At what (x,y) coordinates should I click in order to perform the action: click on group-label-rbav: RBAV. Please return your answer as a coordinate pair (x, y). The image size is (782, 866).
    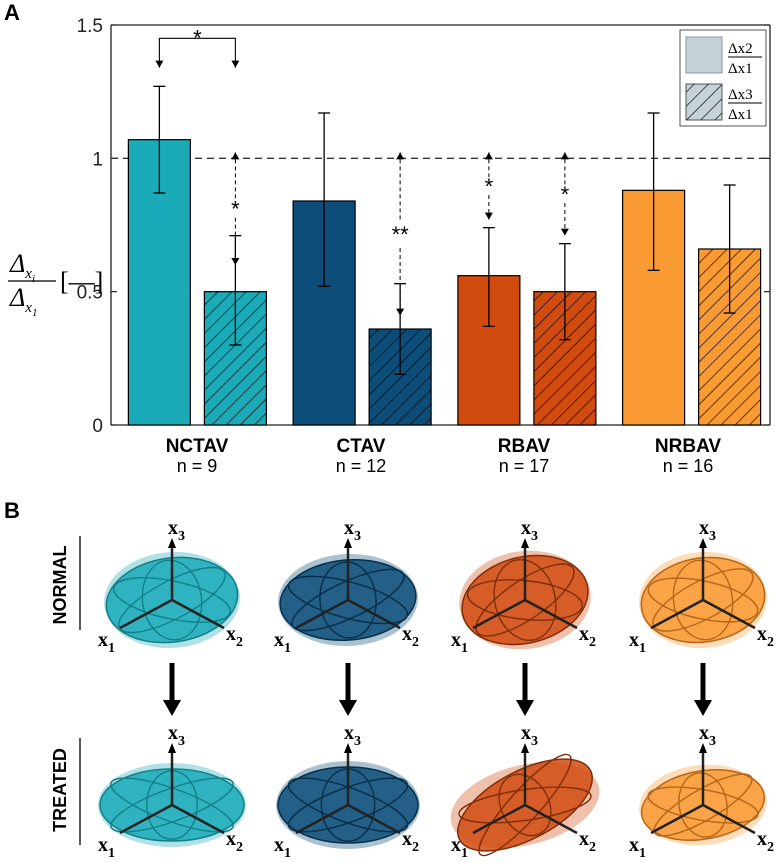
    Looking at the image, I should click on (524, 446).